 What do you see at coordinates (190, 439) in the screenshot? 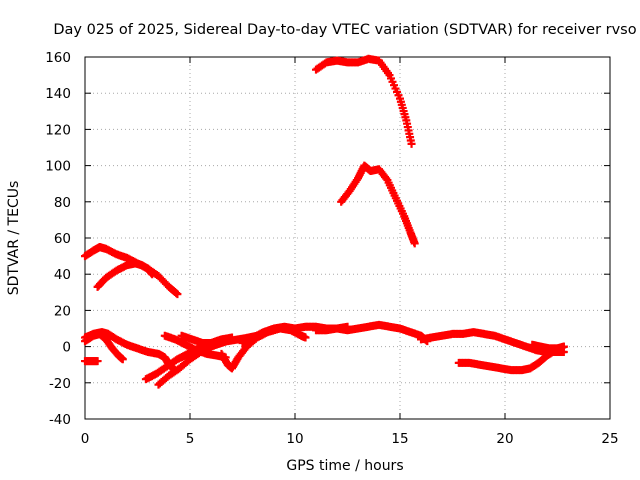
I see `x-tick-label: 5` at bounding box center [190, 439].